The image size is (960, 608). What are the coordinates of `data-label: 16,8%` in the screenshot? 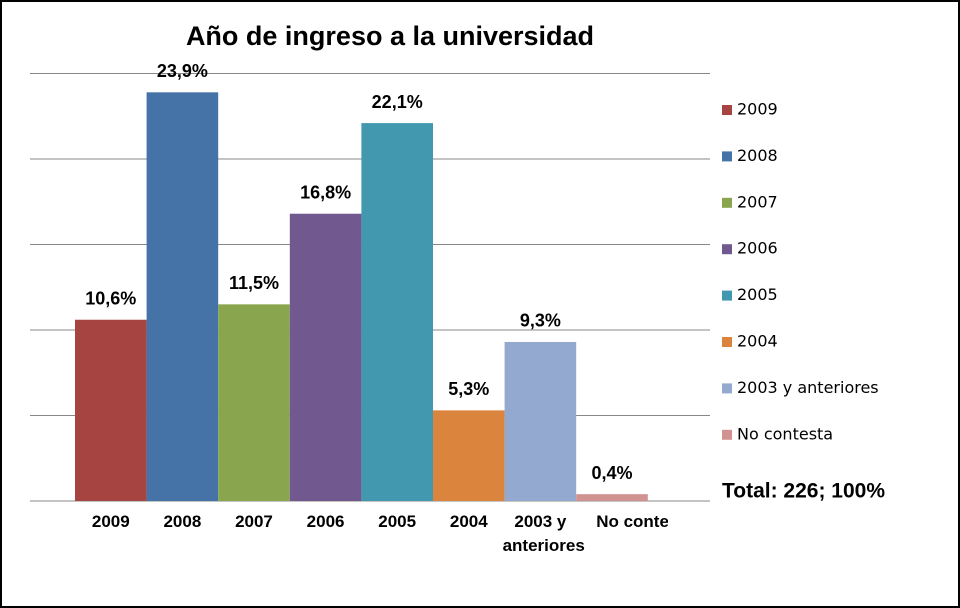 It's located at (325, 192).